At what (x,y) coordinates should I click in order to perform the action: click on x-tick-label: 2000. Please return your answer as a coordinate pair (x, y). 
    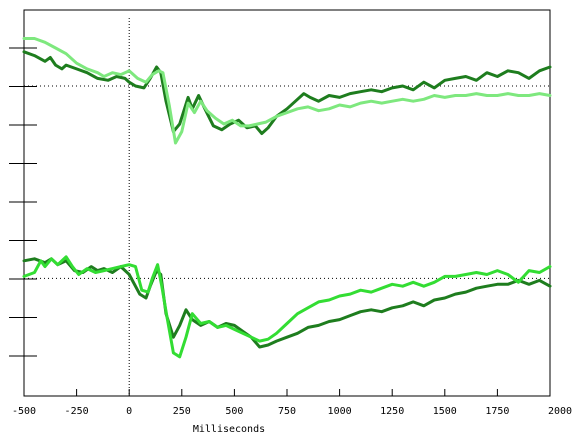
    Looking at the image, I should click on (560, 411).